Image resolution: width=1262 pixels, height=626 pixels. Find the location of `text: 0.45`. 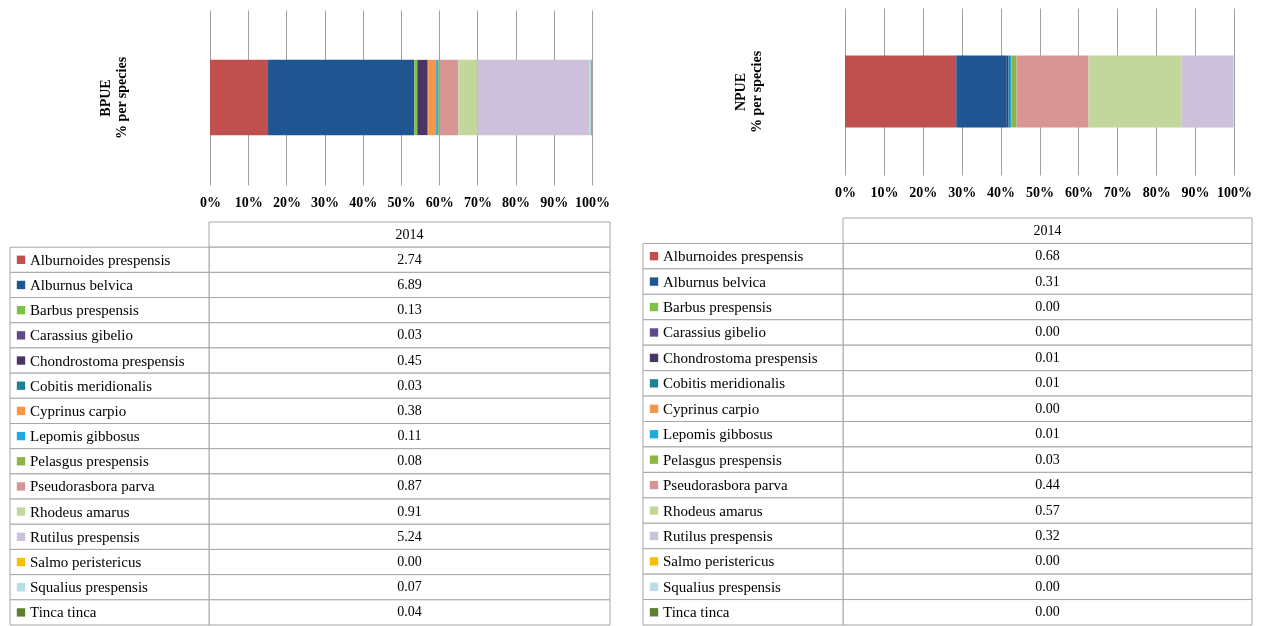

text: 0.45 is located at coordinates (409, 360).